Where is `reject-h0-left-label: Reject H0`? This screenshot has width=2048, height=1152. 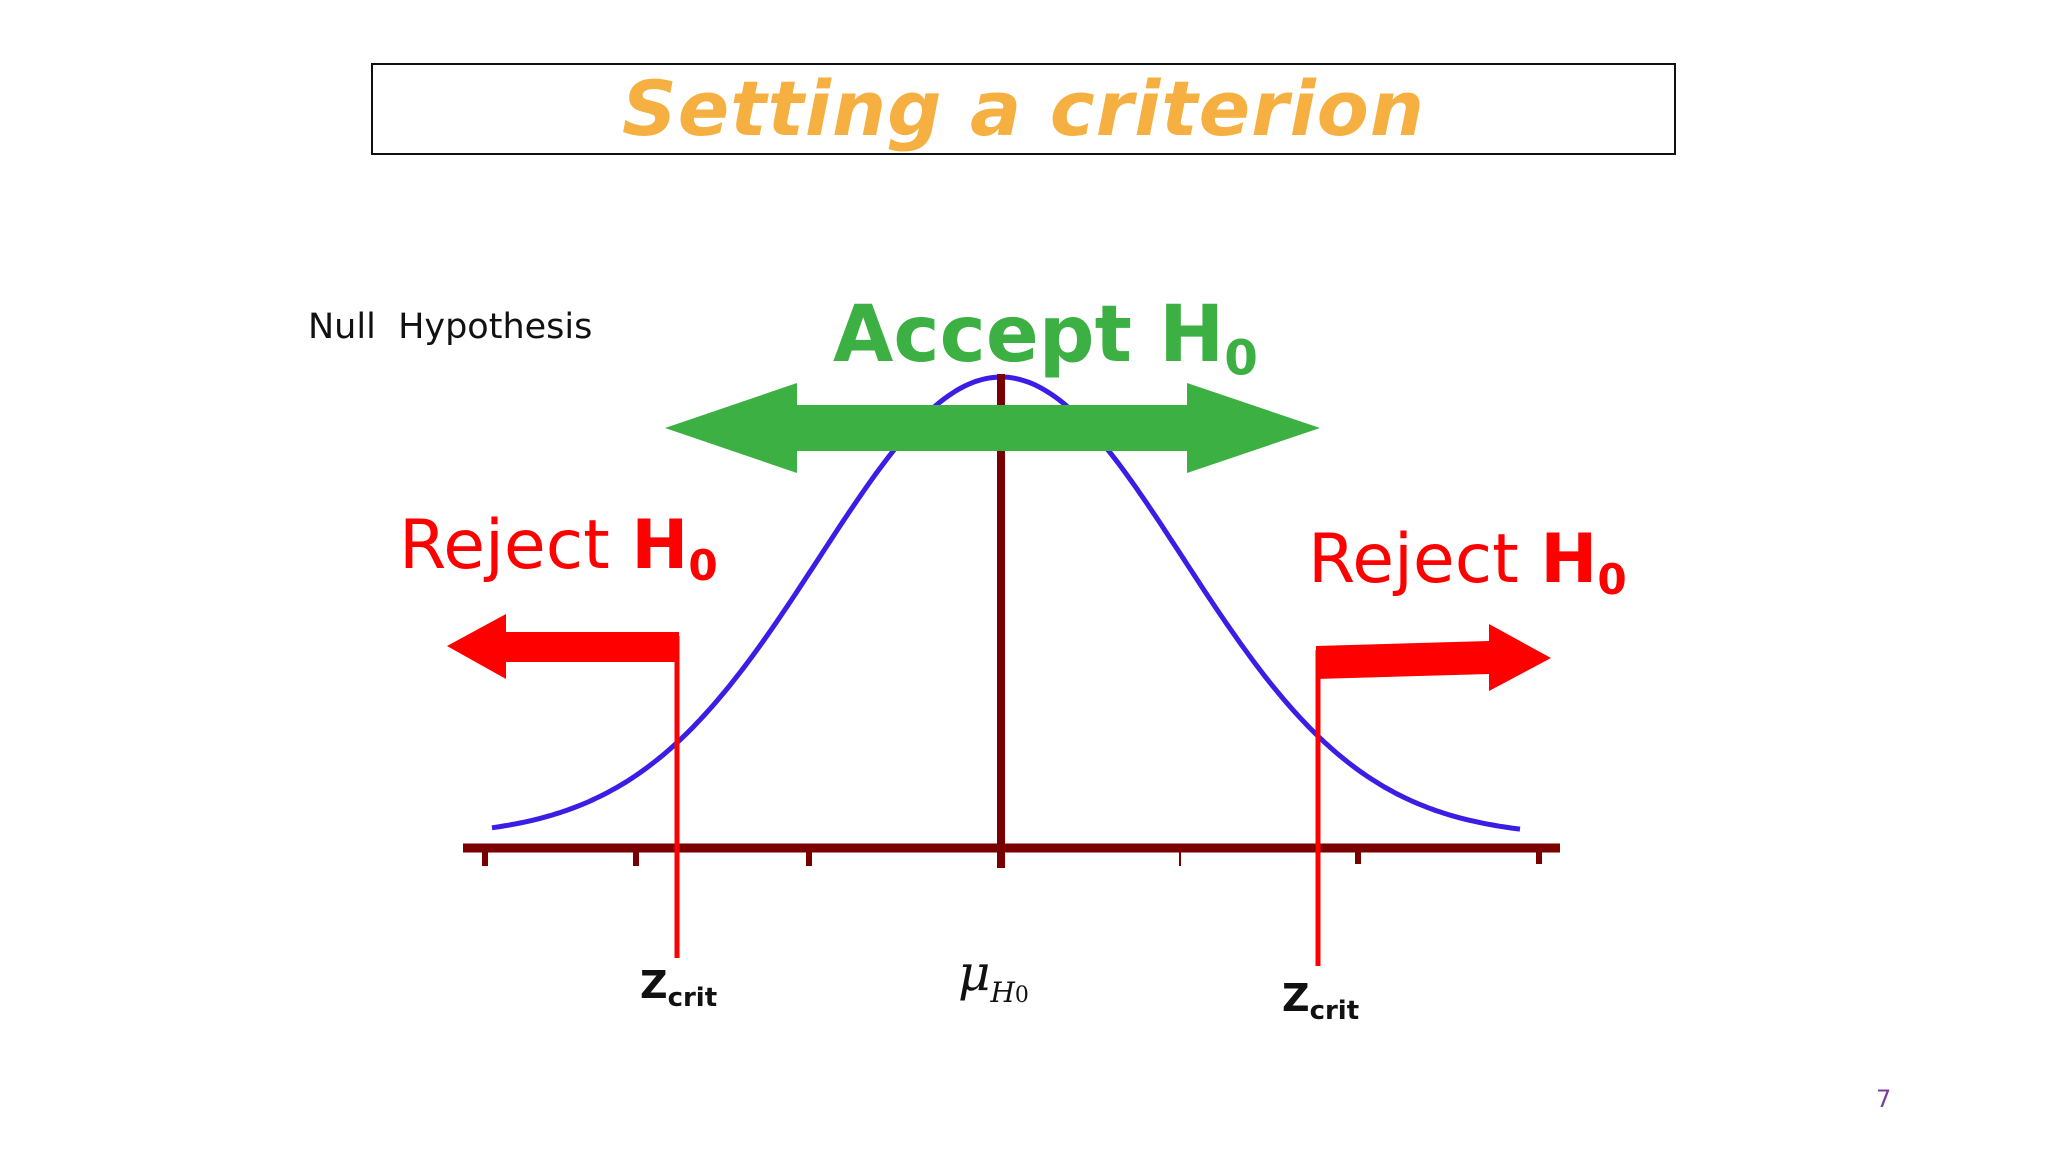 reject-h0-left-label: Reject H0 is located at coordinates (558, 549).